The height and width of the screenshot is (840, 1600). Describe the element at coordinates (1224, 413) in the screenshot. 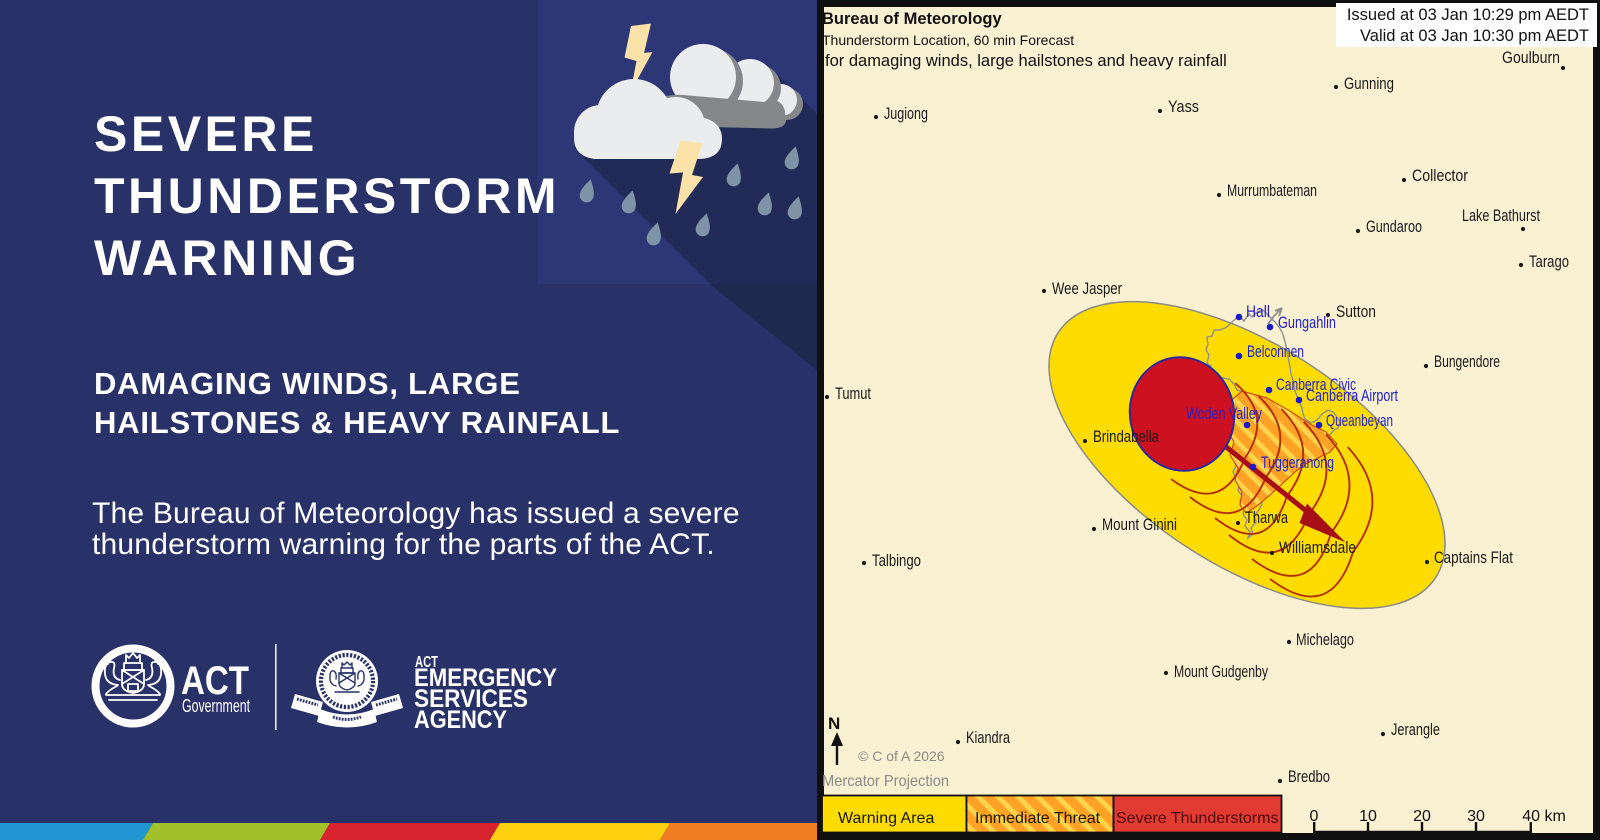

I see `svg-text: Woden Valley` at that location.